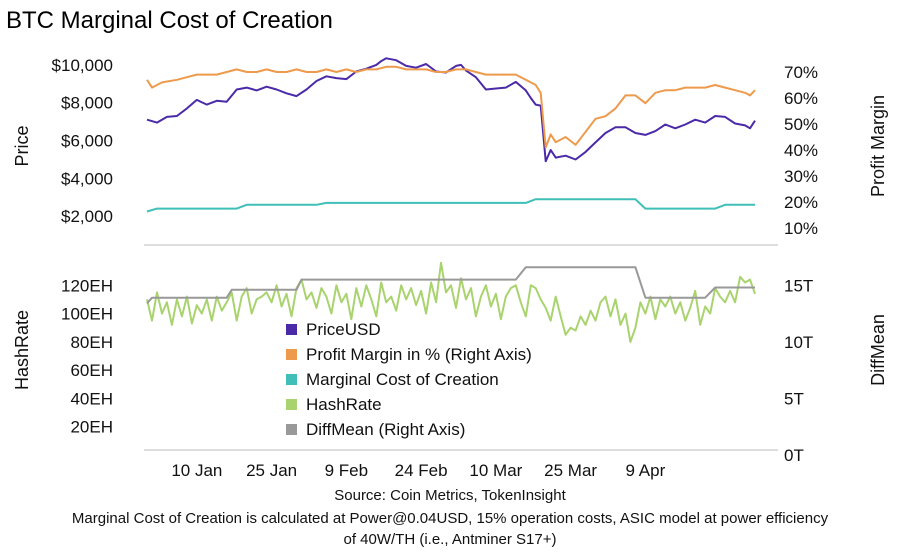 Image resolution: width=900 pixels, height=553 pixels. What do you see at coordinates (343, 329) in the screenshot?
I see `legend-label-priceusd: PriceUSD` at bounding box center [343, 329].